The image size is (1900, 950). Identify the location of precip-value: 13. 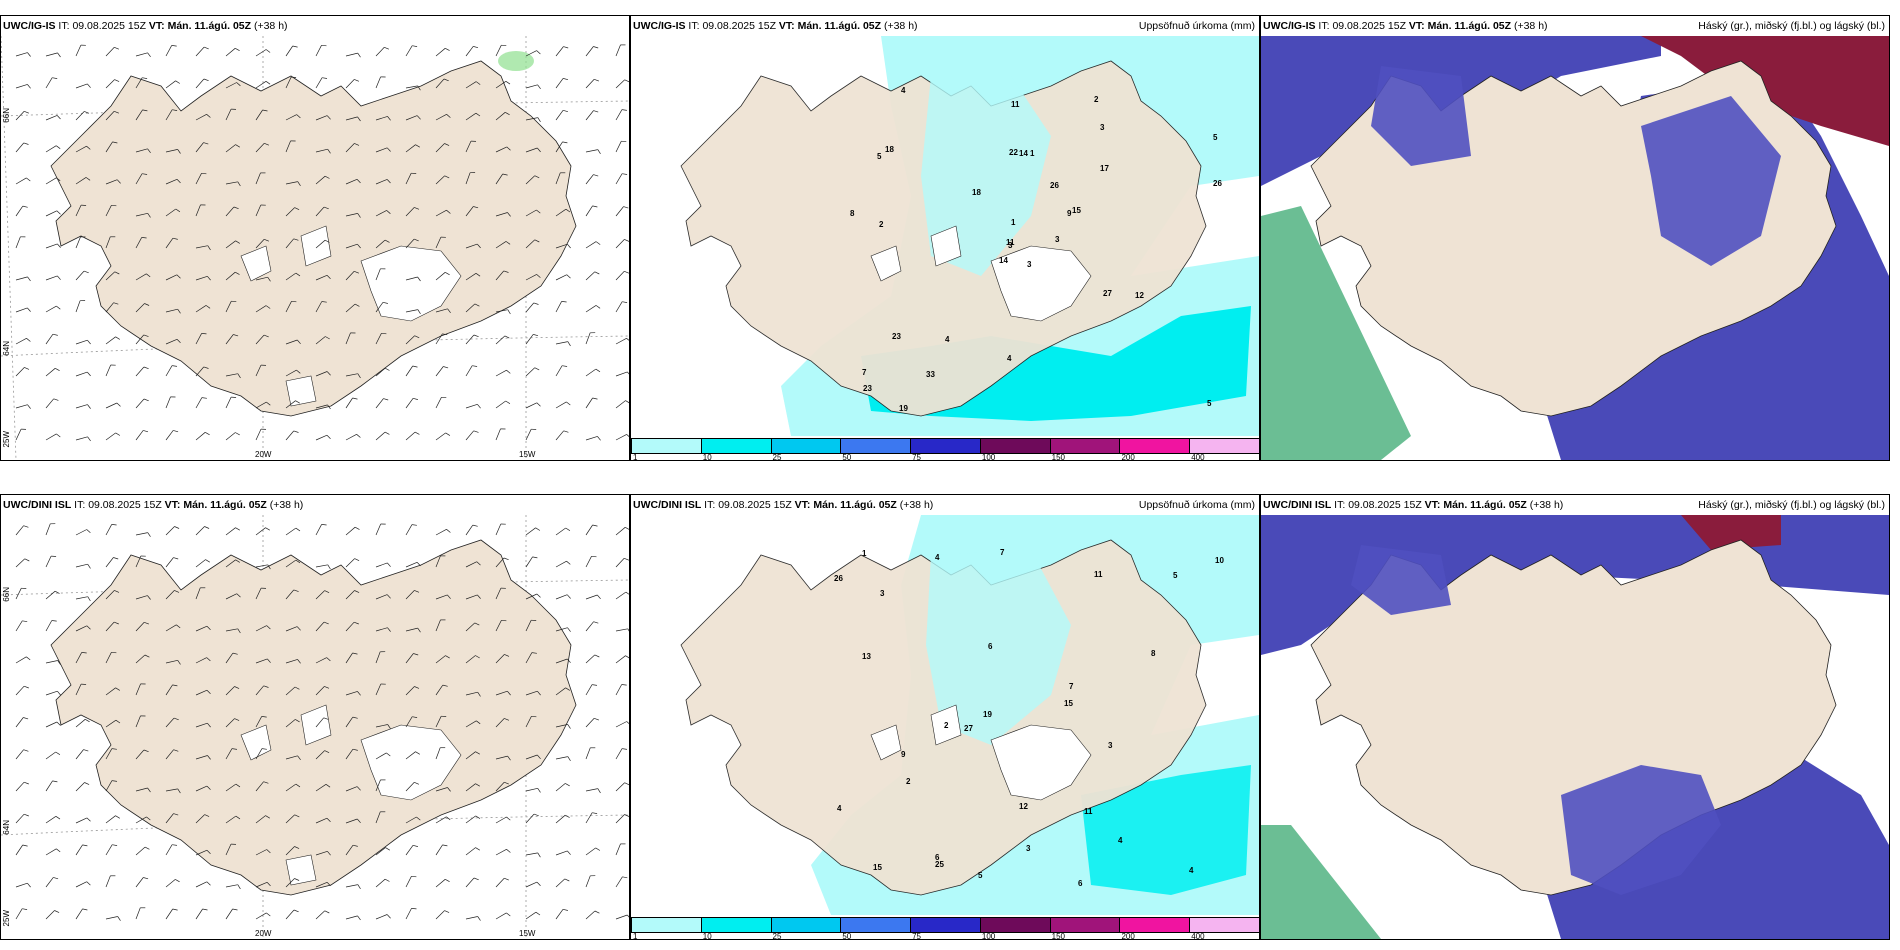
(866, 656).